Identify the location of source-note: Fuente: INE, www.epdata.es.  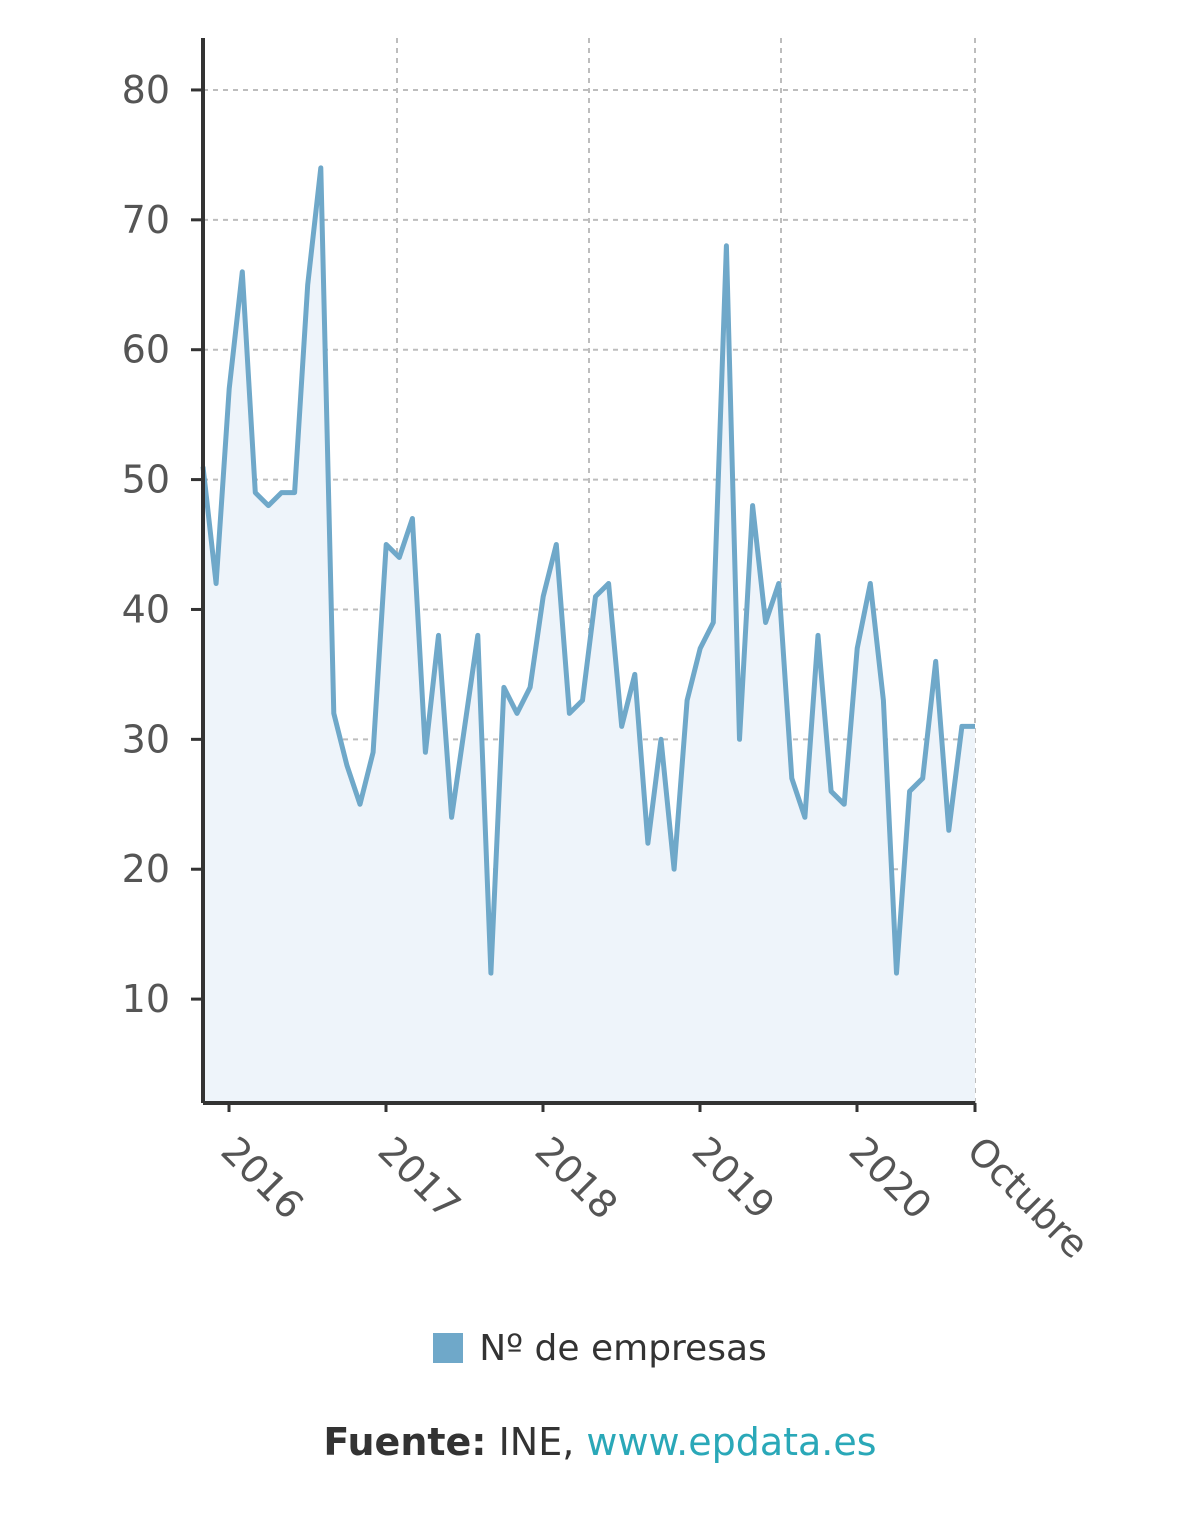
(600, 1442).